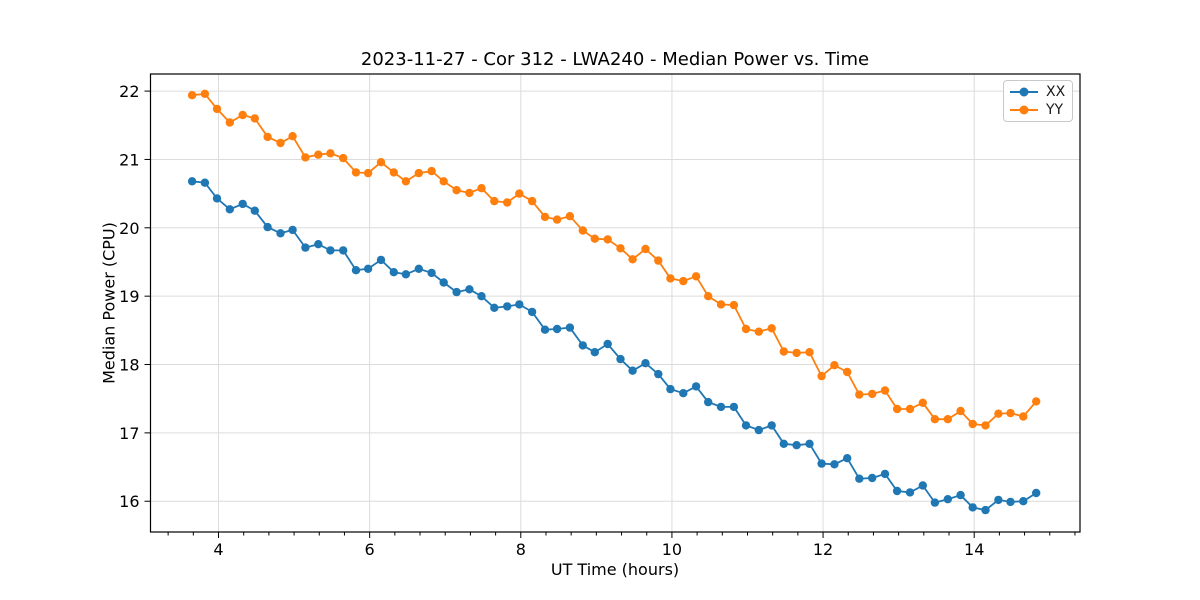  Describe the element at coordinates (129, 433) in the screenshot. I see `y-tick-label: 17` at that location.